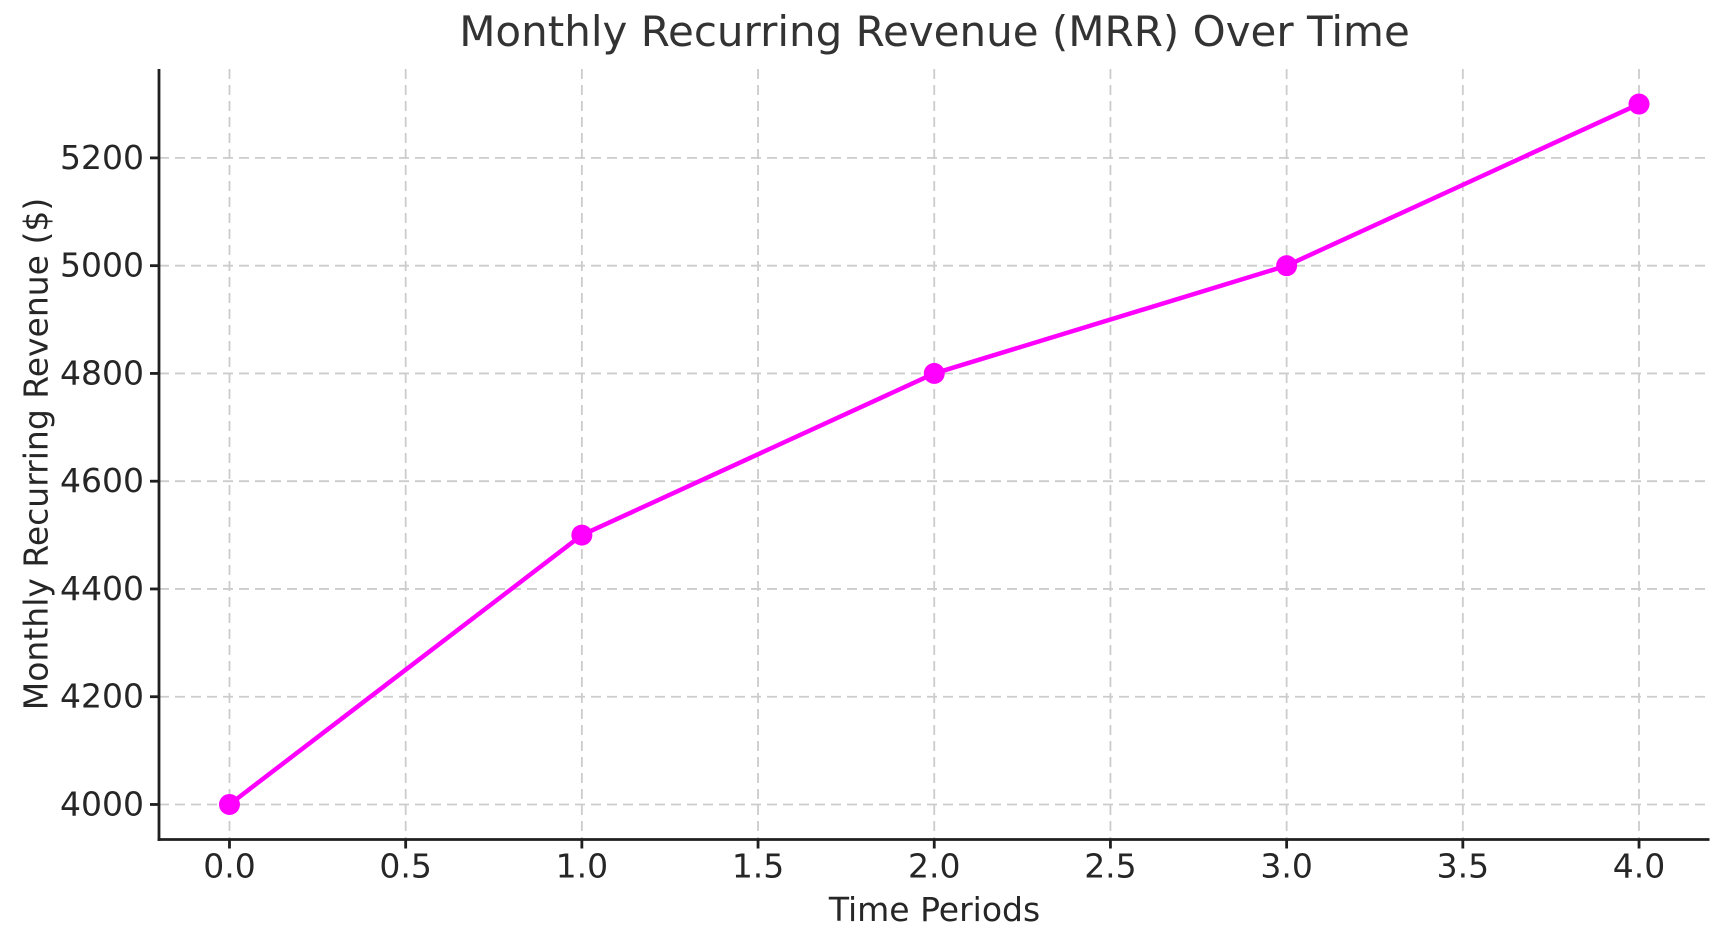 This screenshot has width=1728, height=947. I want to click on y-axis-label: Monthly Recurring Revenue ($), so click(36, 454).